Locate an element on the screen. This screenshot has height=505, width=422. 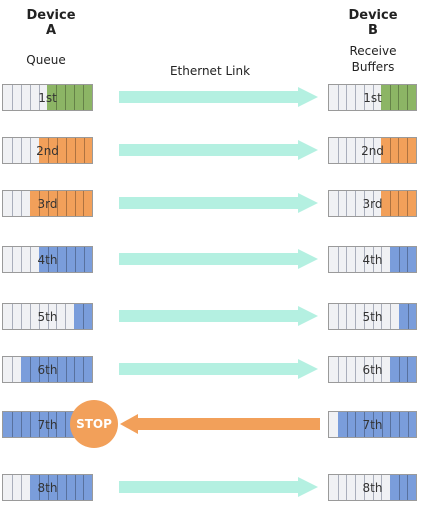
stop-sign: STOP is located at coordinates (94, 424).